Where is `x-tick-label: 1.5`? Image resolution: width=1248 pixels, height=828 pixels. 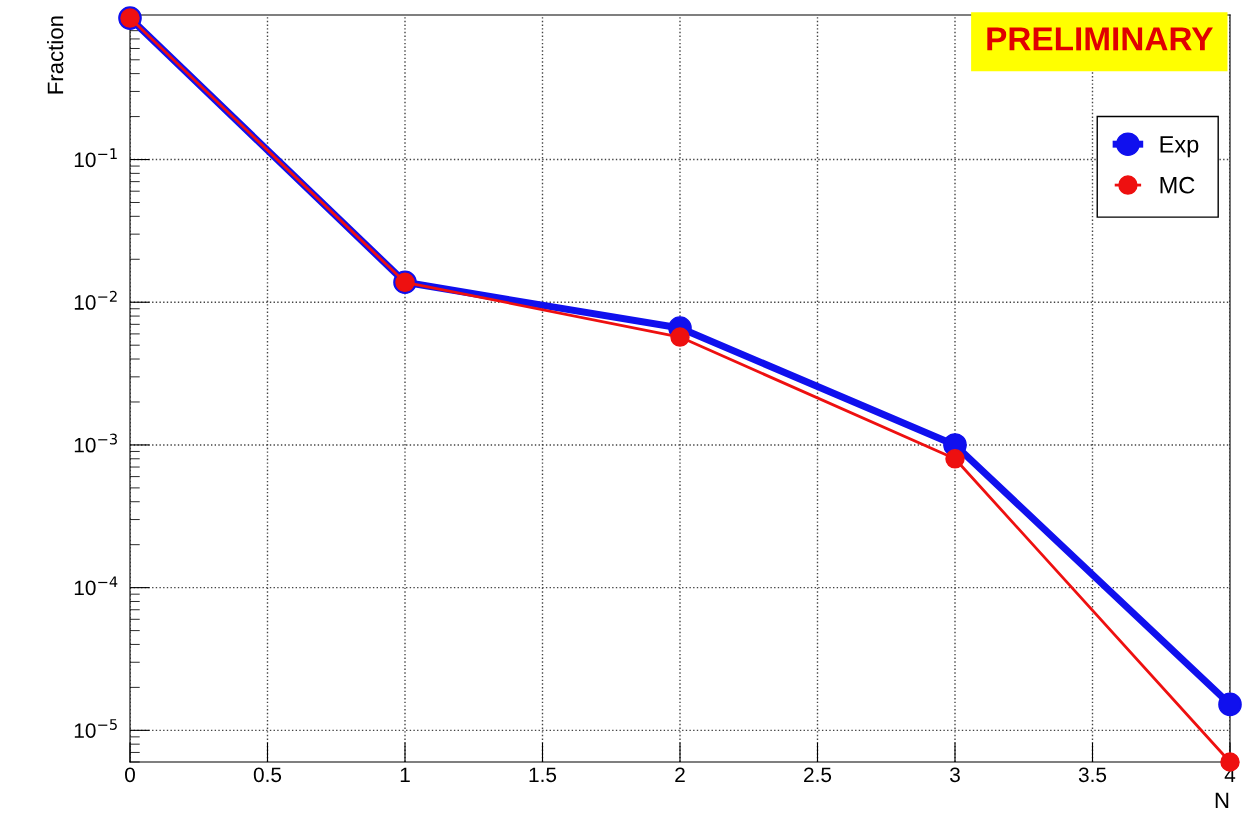 x-tick-label: 1.5 is located at coordinates (543, 775).